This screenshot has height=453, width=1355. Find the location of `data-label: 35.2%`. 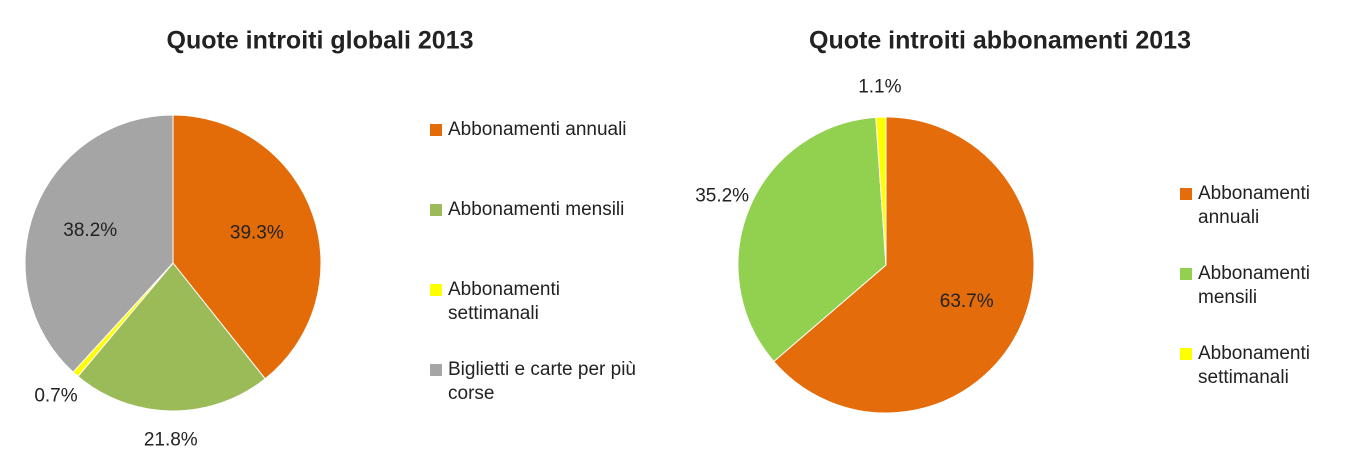

data-label: 35.2% is located at coordinates (722, 196).